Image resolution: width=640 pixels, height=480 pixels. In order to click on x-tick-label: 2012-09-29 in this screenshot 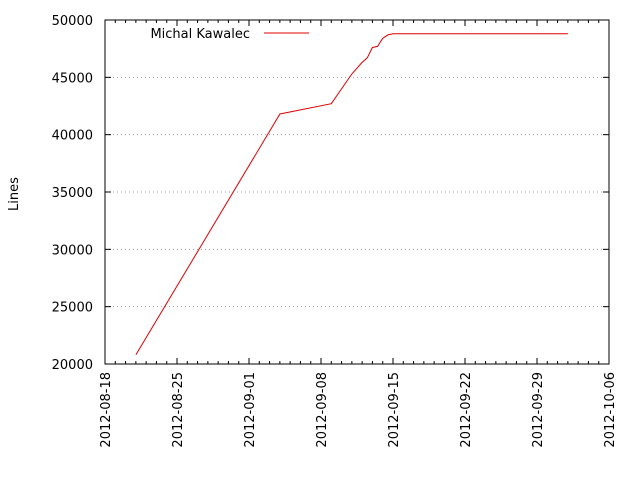, I will do `click(538, 410)`.